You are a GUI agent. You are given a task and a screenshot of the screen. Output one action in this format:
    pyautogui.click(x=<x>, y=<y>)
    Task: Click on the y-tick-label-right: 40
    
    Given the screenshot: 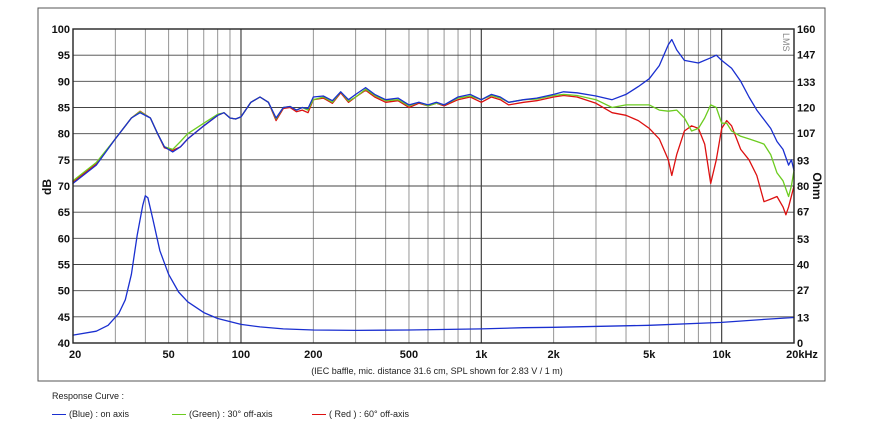 What is the action you would take?
    pyautogui.click(x=803, y=266)
    